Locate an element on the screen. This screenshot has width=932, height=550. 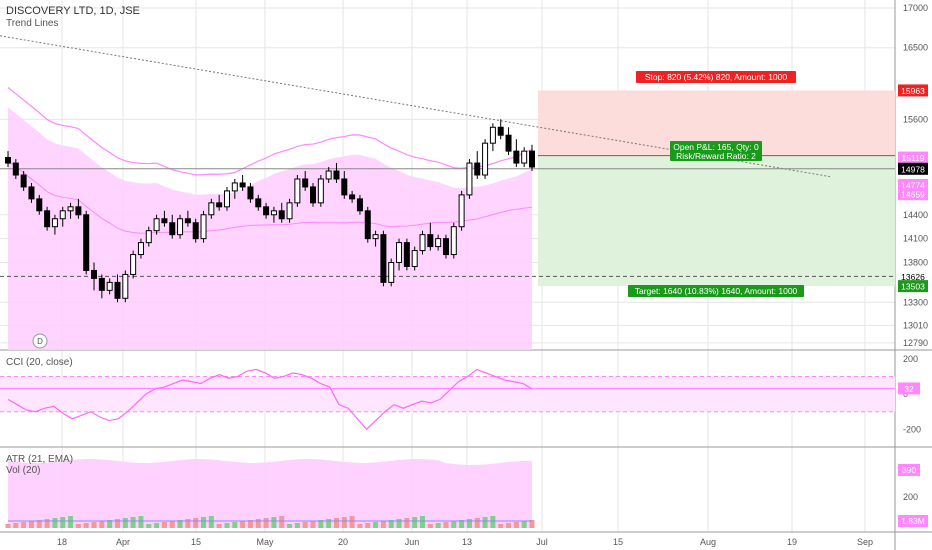
price-badge-ma2: 14659 is located at coordinates (913, 195).